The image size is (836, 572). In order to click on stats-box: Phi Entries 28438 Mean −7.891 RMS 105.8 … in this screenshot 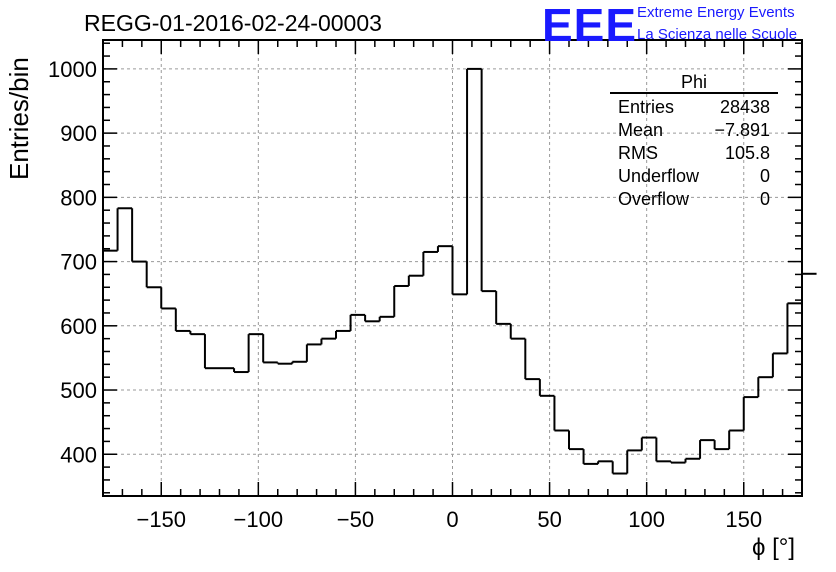, I will do `click(694, 141)`.